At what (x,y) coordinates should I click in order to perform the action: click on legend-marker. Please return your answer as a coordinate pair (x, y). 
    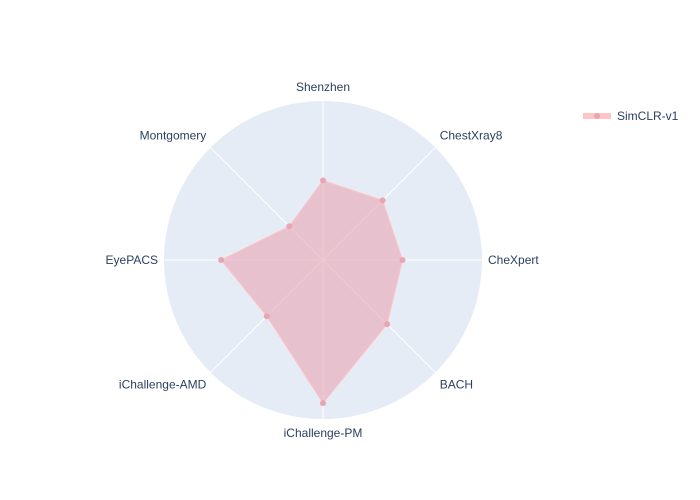
    Looking at the image, I should click on (597, 116).